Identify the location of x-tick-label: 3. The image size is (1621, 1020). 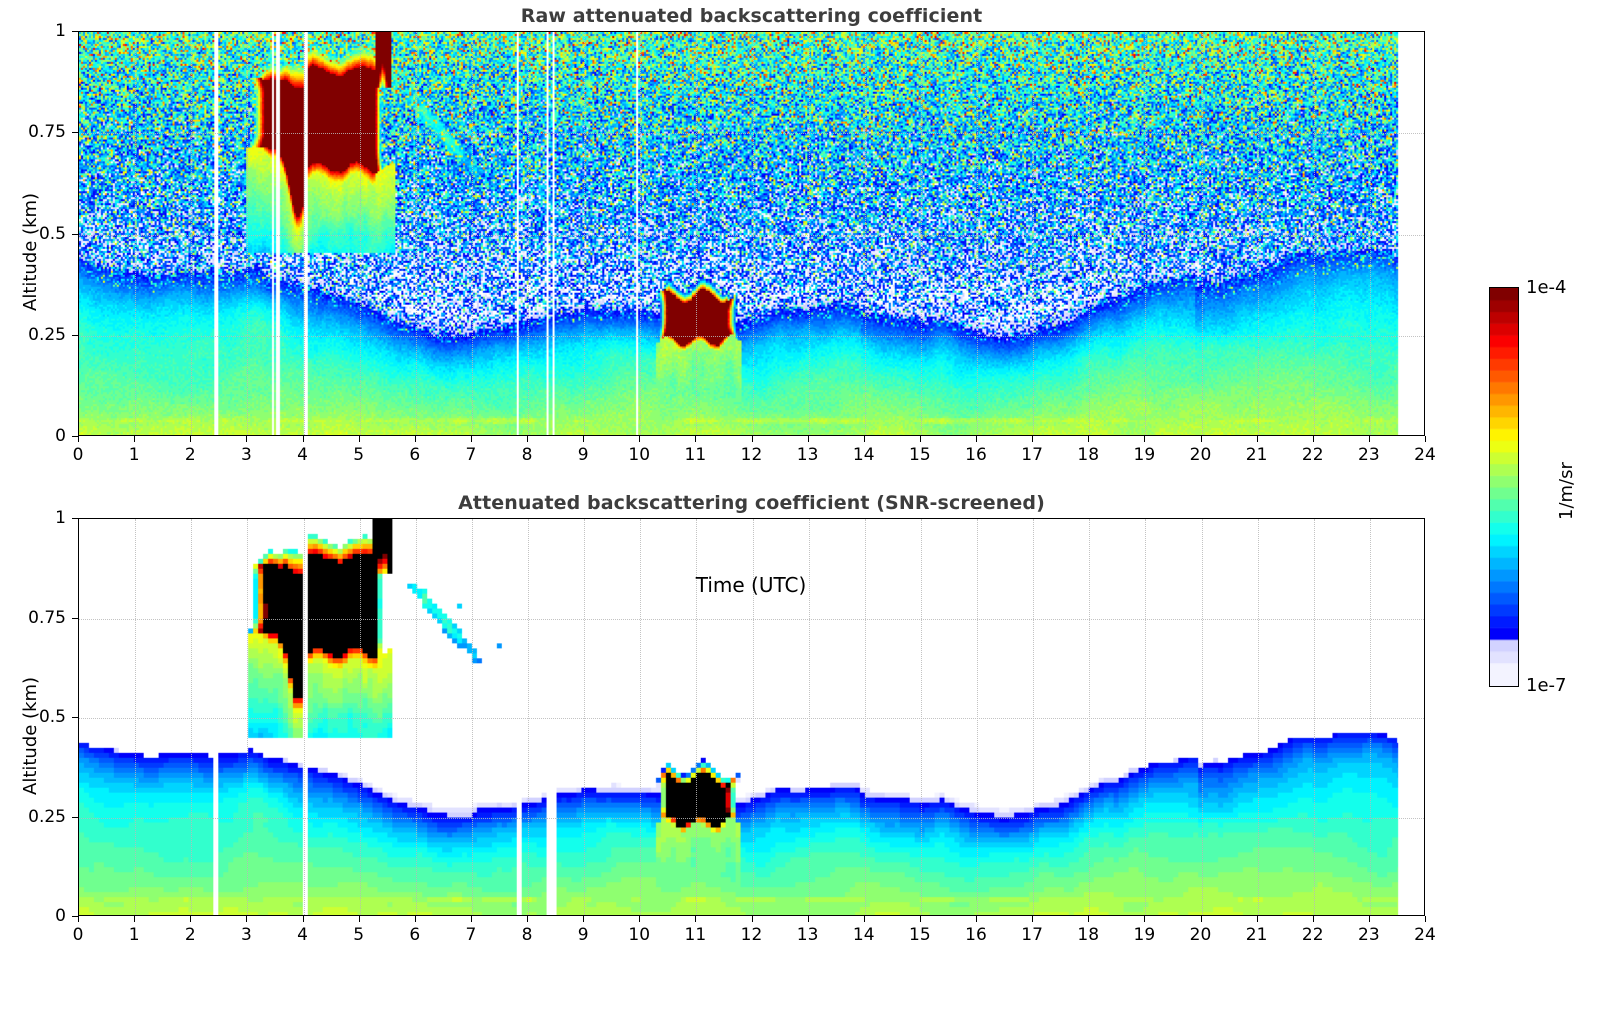
(246, 935).